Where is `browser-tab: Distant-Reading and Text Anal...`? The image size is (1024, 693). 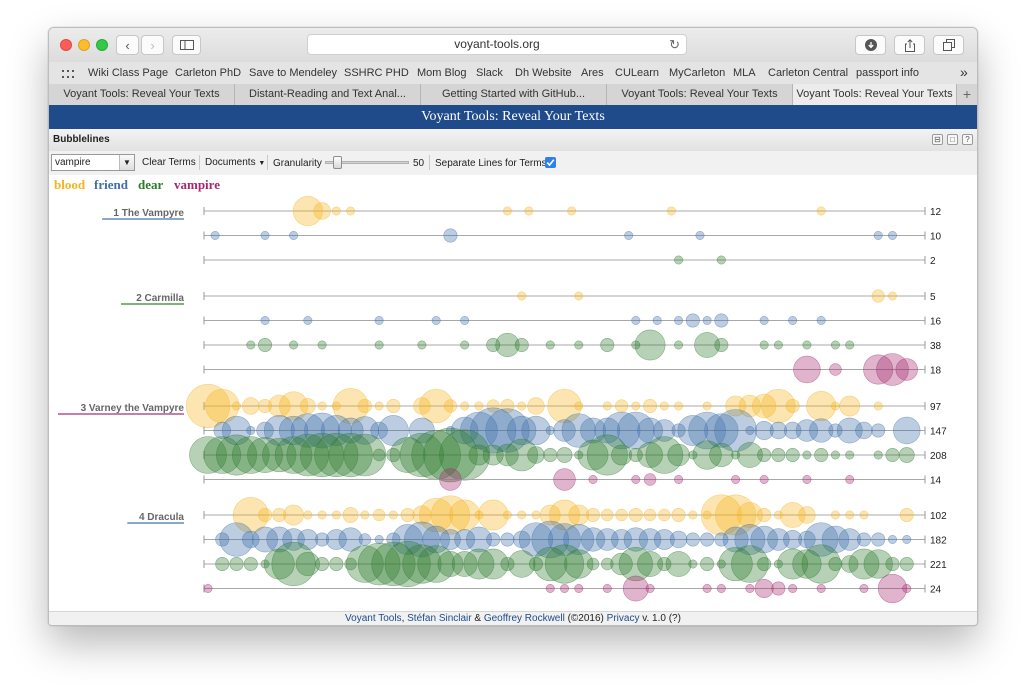
browser-tab: Distant-Reading and Text Anal... is located at coordinates (328, 94).